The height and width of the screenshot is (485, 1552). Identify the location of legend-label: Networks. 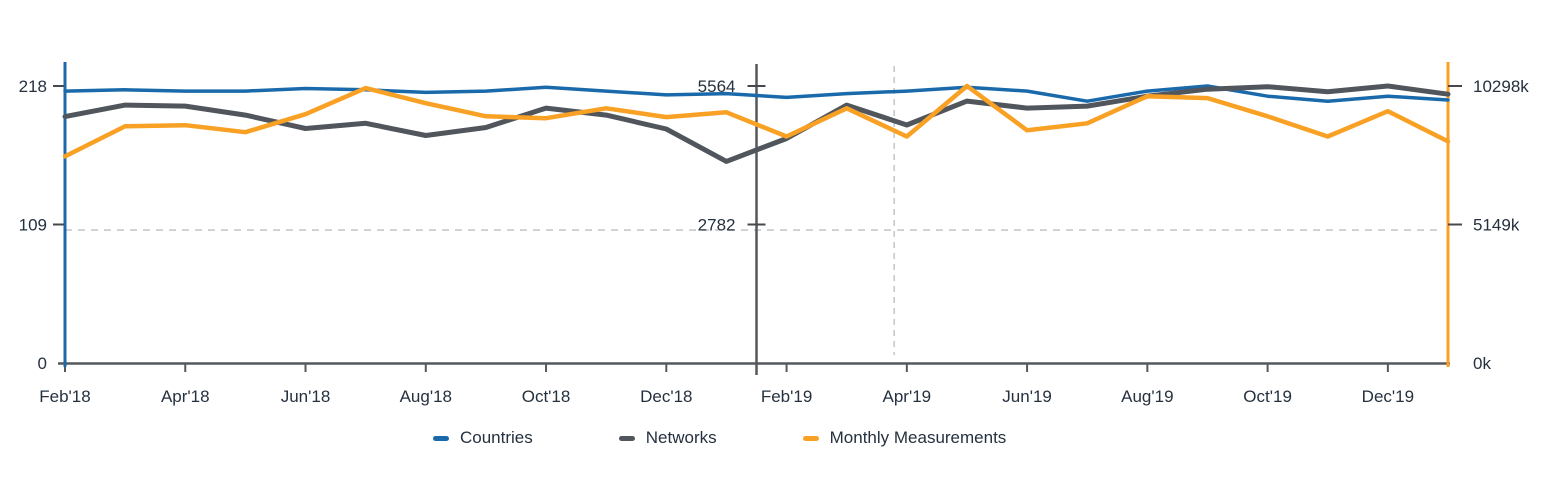
(681, 437).